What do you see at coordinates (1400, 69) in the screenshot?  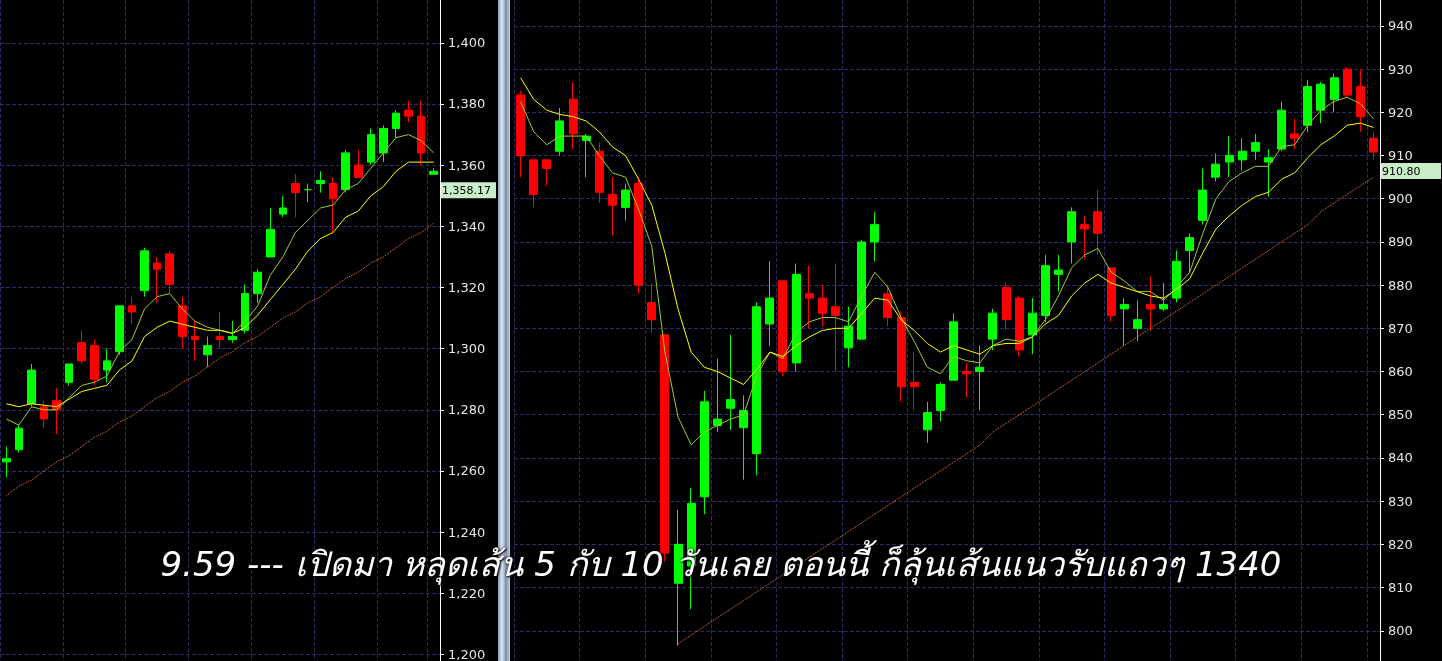 I see `y-tick-label: 930` at bounding box center [1400, 69].